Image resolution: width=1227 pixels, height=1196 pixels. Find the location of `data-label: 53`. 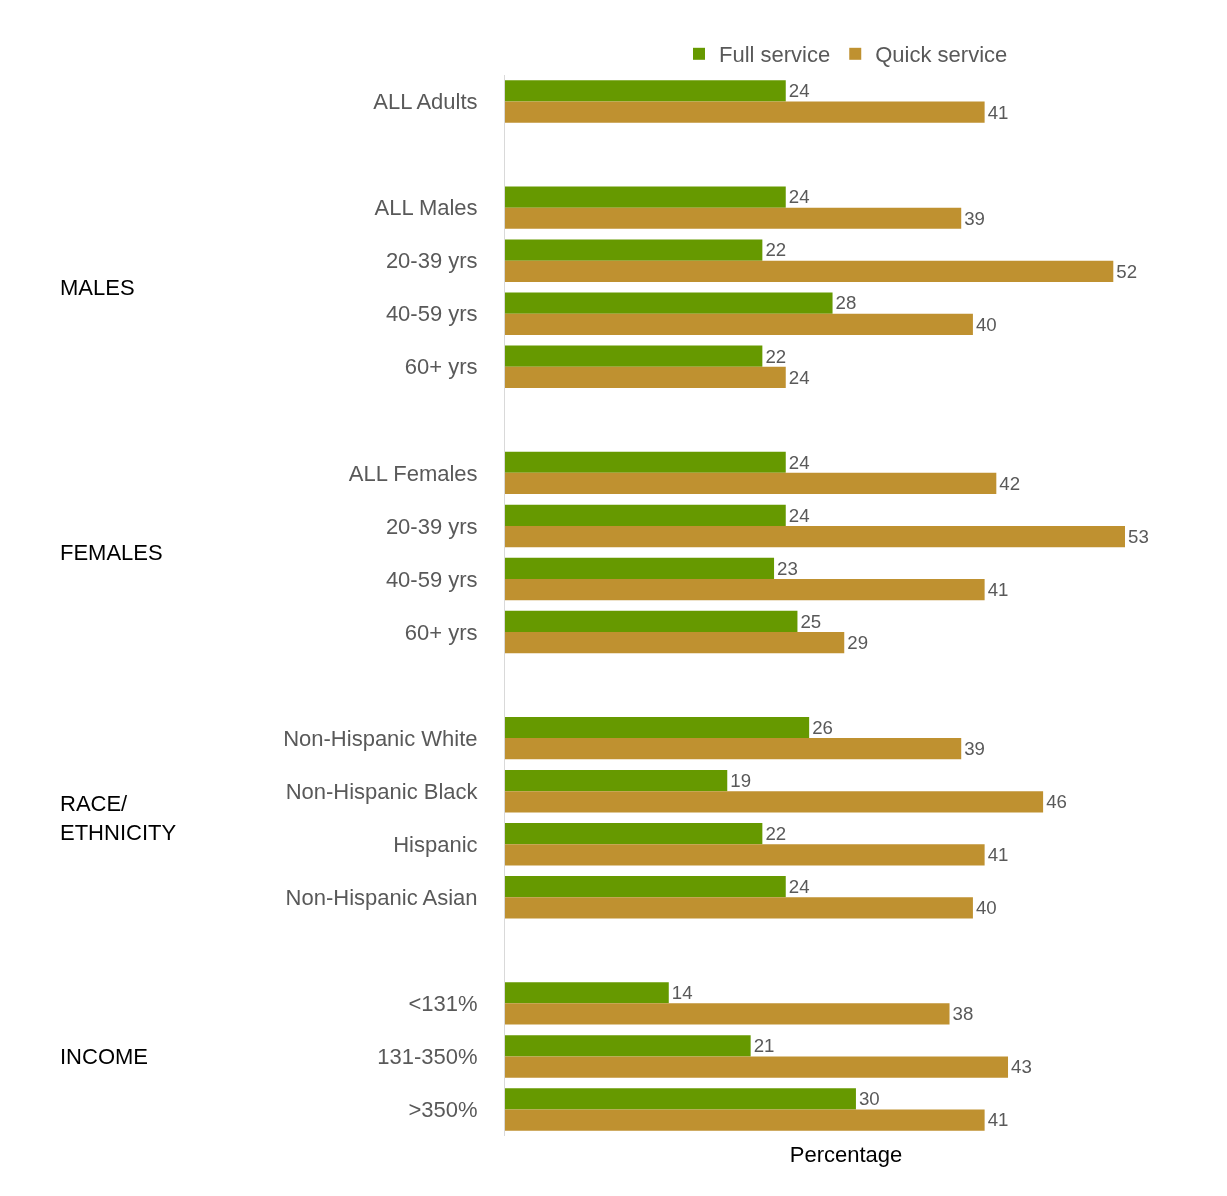

data-label: 53 is located at coordinates (1138, 536).